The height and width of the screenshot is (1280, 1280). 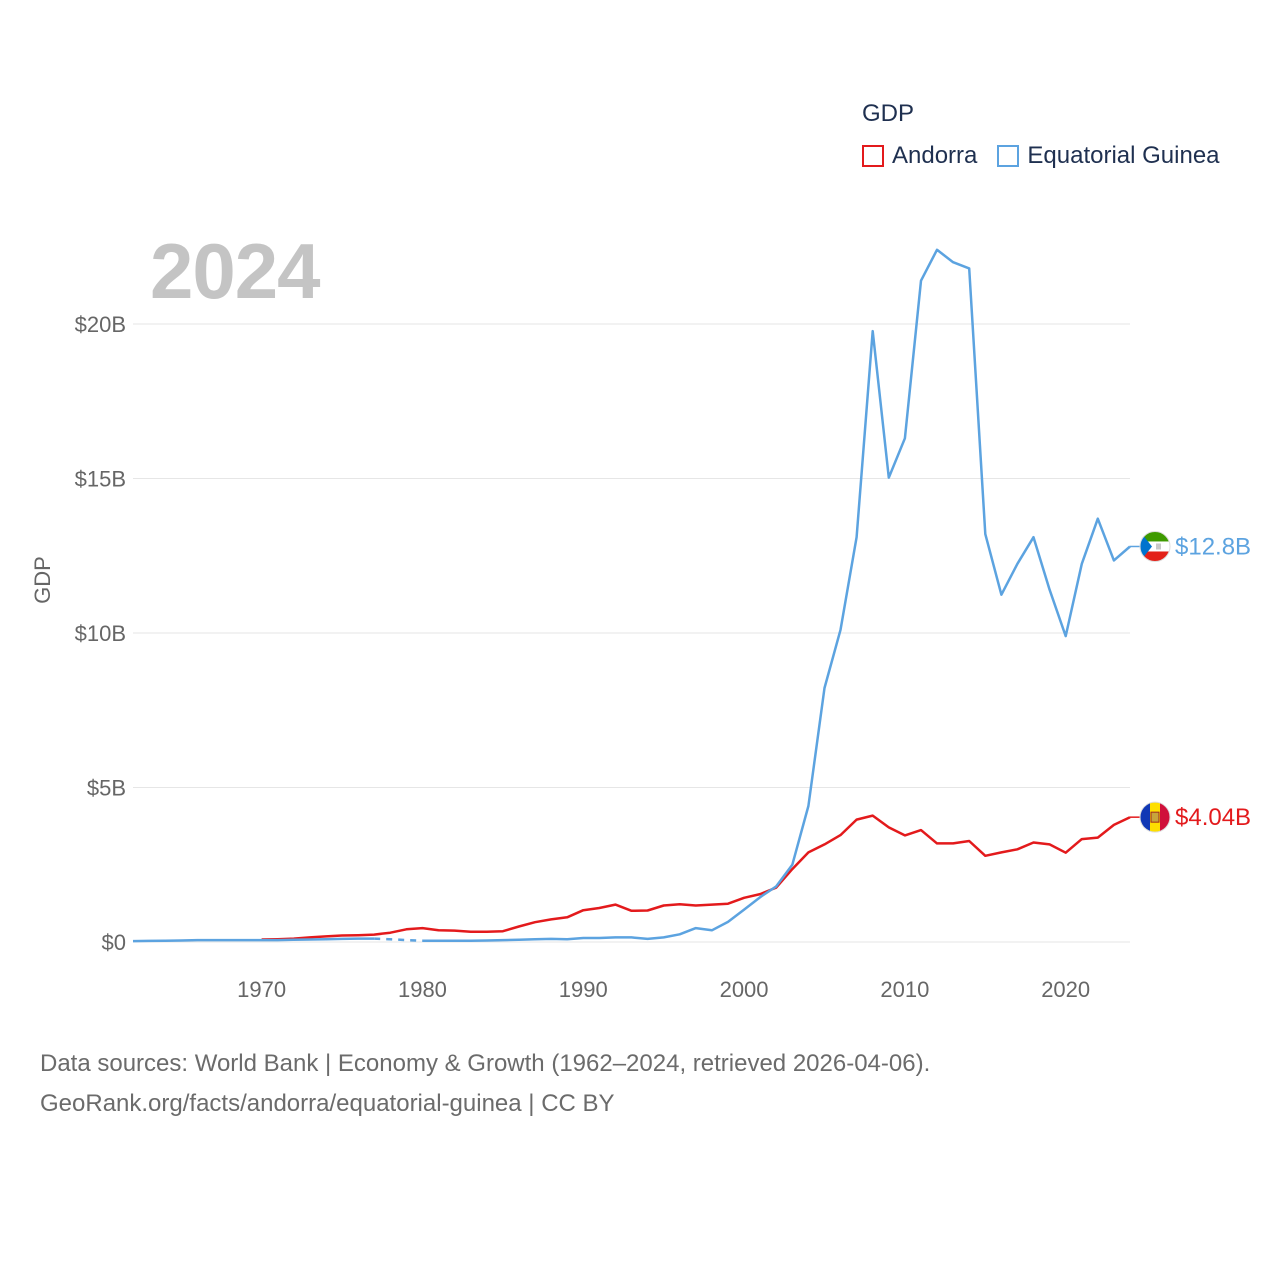 I want to click on andorra-flag-icon, so click(x=1155, y=817).